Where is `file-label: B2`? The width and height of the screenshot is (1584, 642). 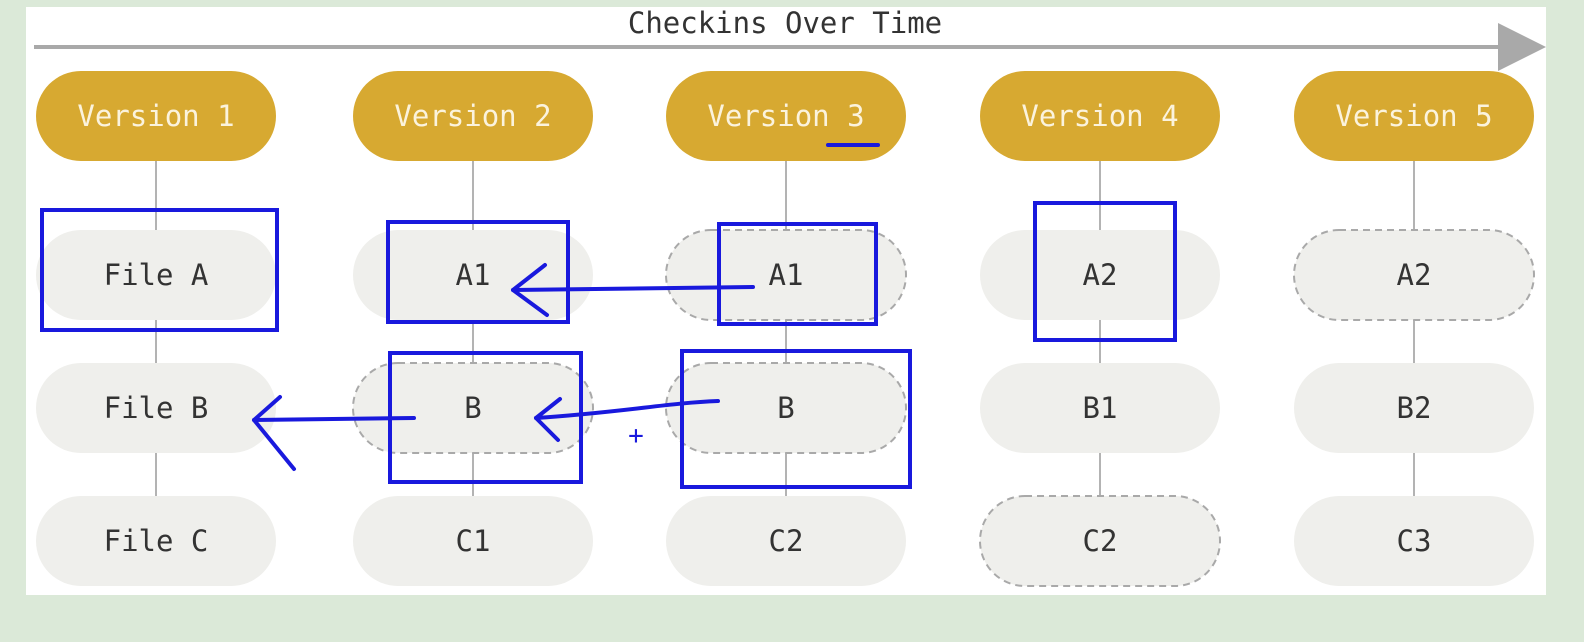 file-label: B2 is located at coordinates (1414, 408).